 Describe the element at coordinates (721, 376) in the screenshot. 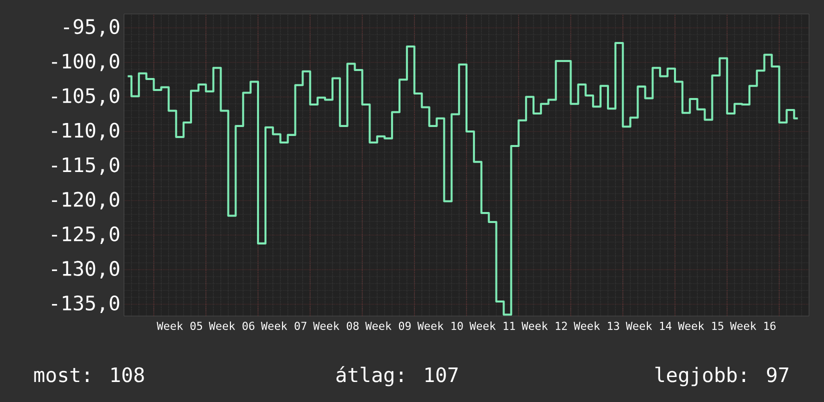

I see `text: legjobb: 97` at that location.